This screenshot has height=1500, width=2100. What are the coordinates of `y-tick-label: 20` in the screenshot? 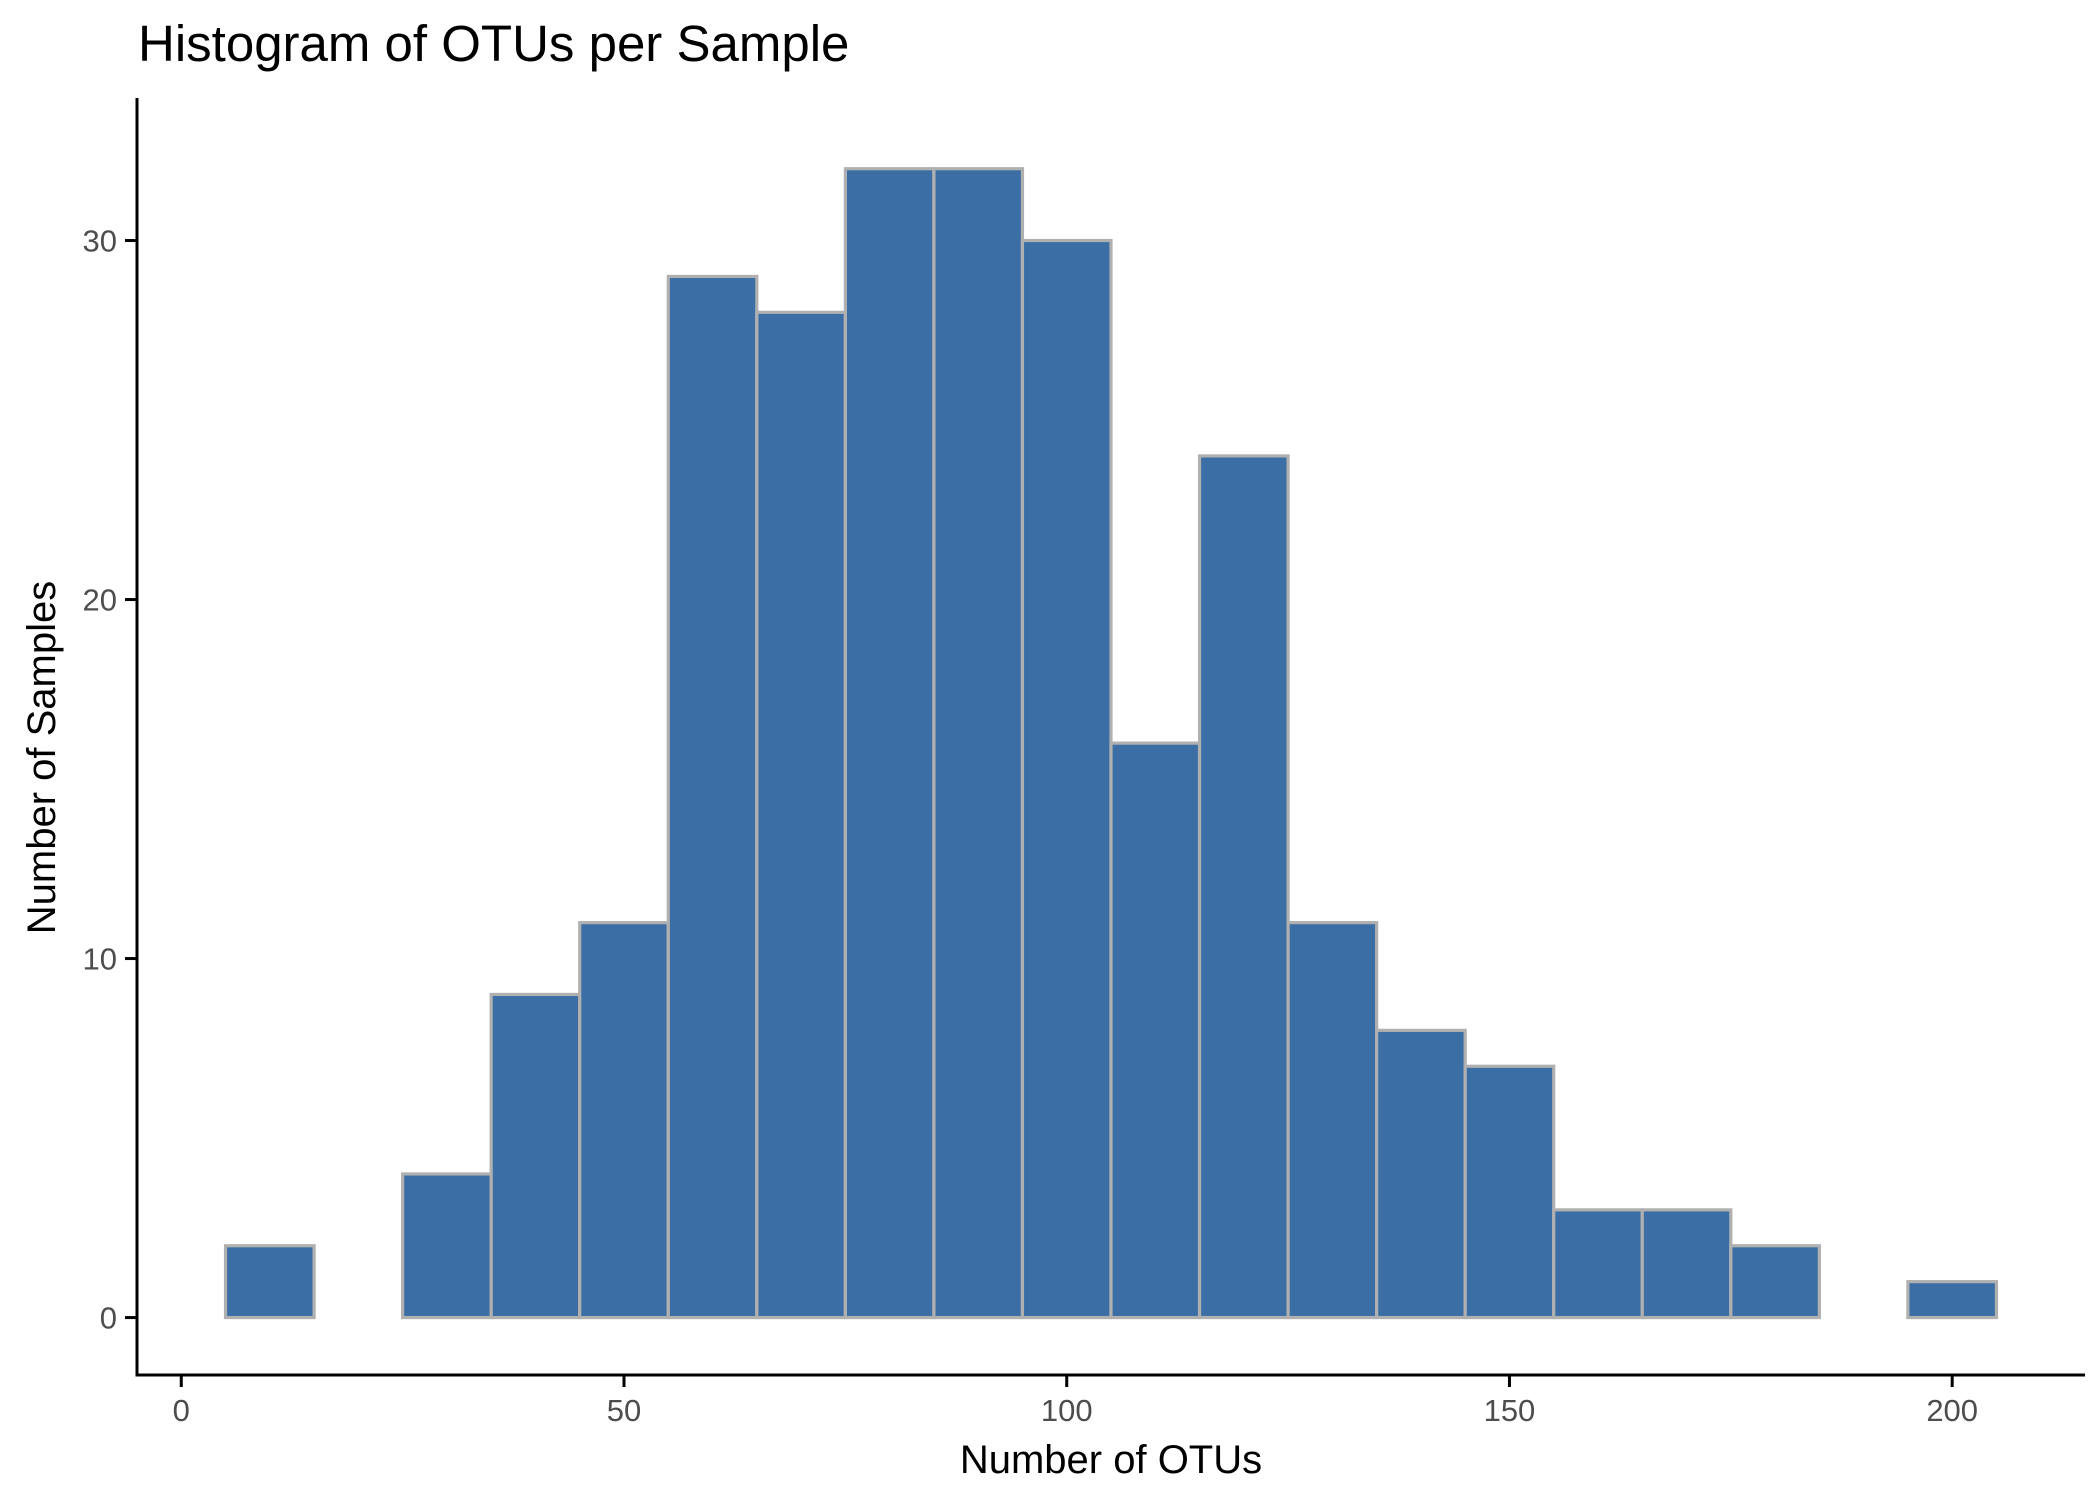 It's located at (100, 600).